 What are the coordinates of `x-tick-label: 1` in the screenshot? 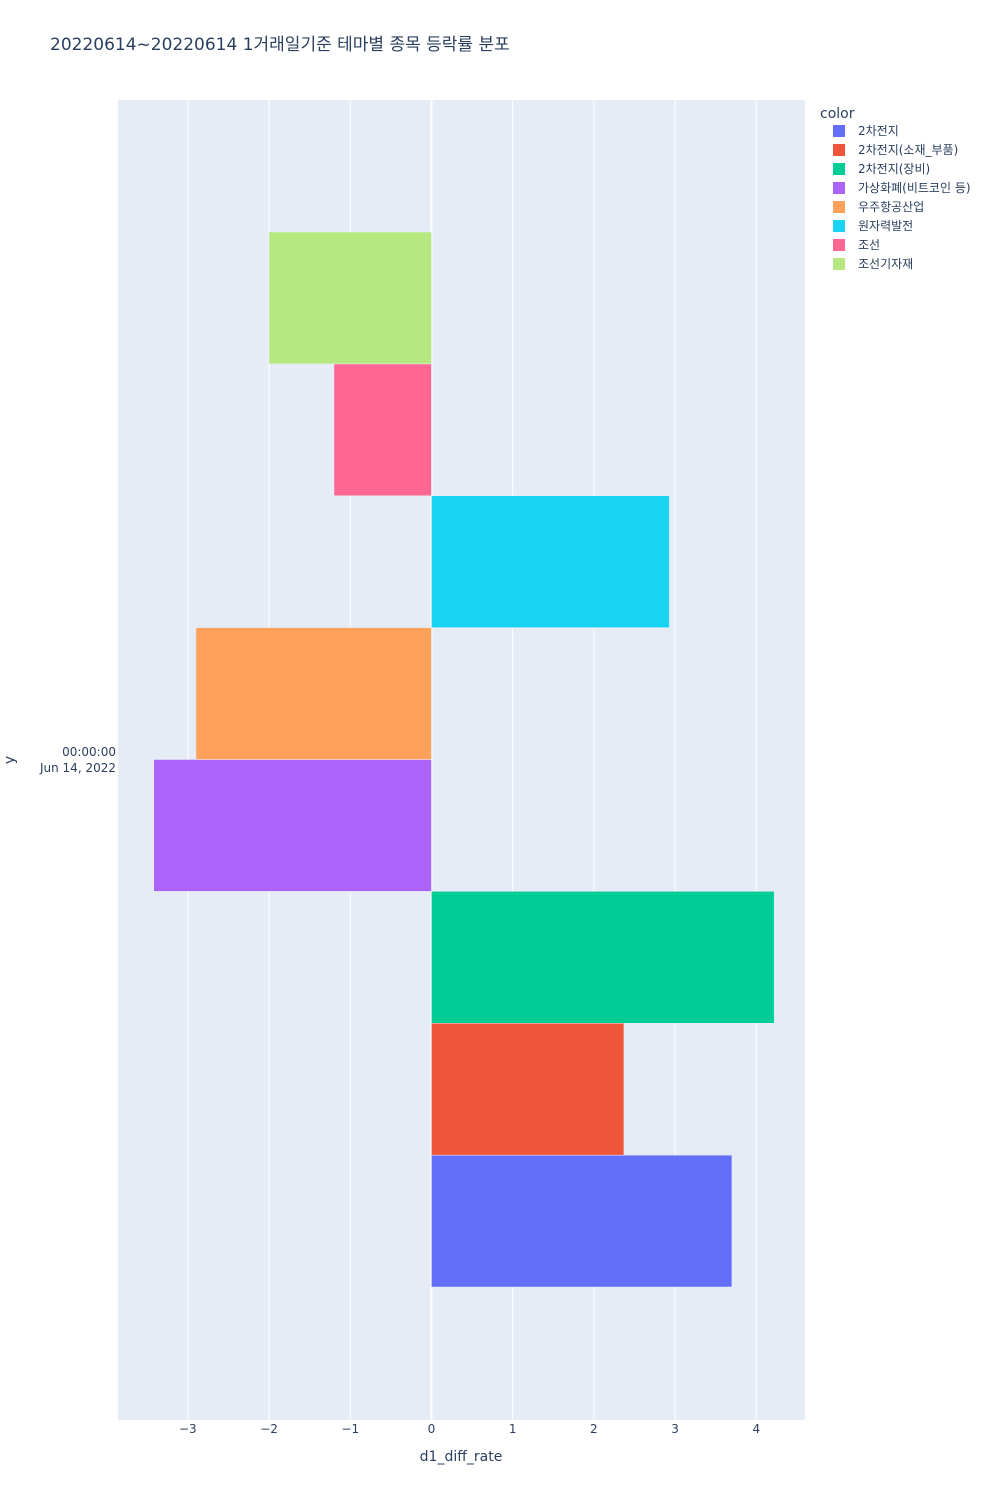 It's located at (513, 1429).